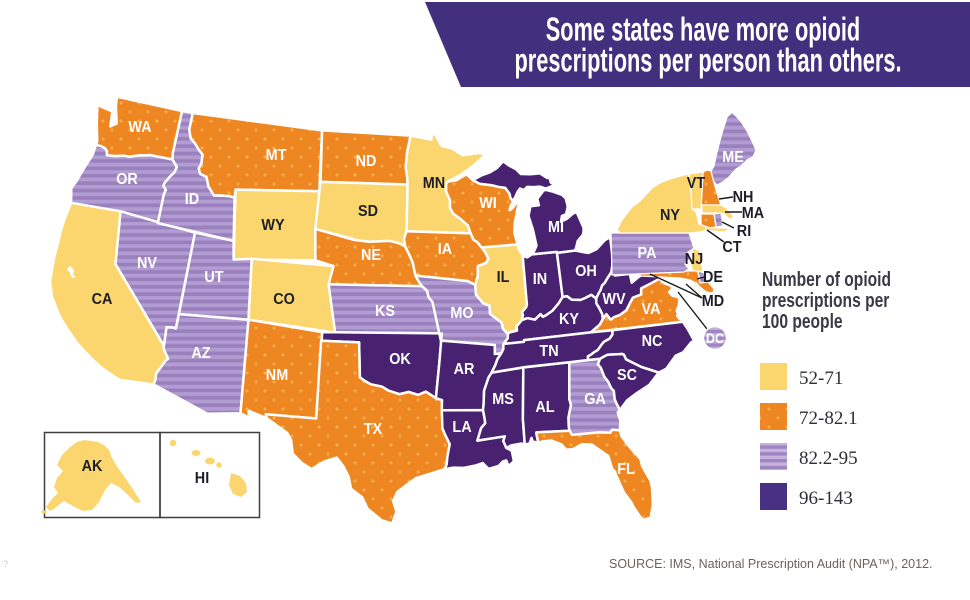 This screenshot has height=600, width=970. I want to click on svg-text: MN, so click(434, 183).